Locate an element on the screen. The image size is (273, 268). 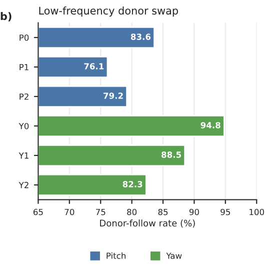
x-tick-label: 100 is located at coordinates (257, 212).